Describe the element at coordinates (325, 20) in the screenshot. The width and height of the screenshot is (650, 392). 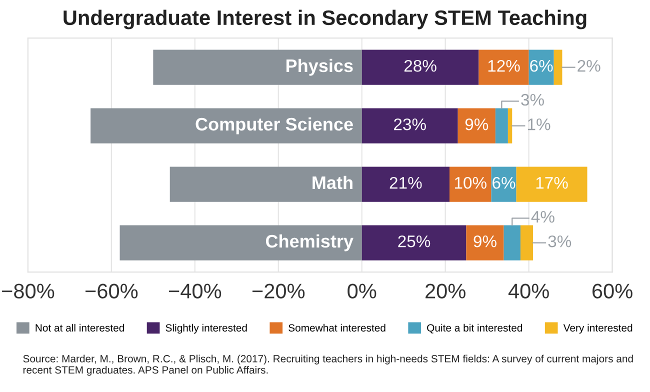
I see `chart-title: Undergraduate Interest in Secondary STEM Teaching` at that location.